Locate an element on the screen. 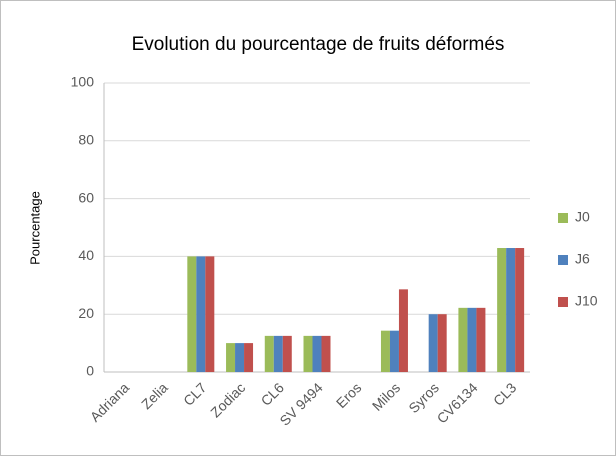 The width and height of the screenshot is (616, 456). y-tick-label: 40 is located at coordinates (86, 255).